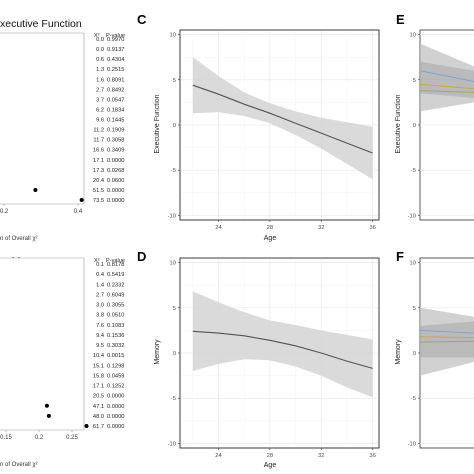 The width and height of the screenshot is (474, 474). I want to click on table-pvalue: 0.4304, so click(115, 60).